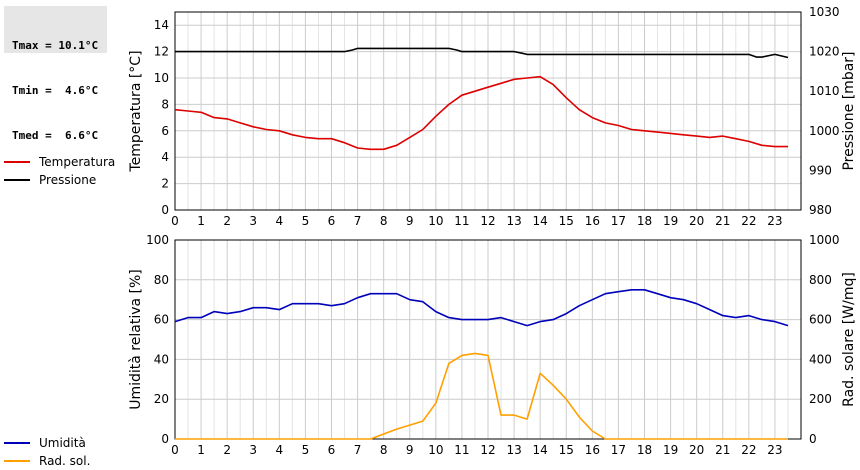 This screenshot has width=860, height=470. I want to click on y-tick-label: 40, so click(161, 359).